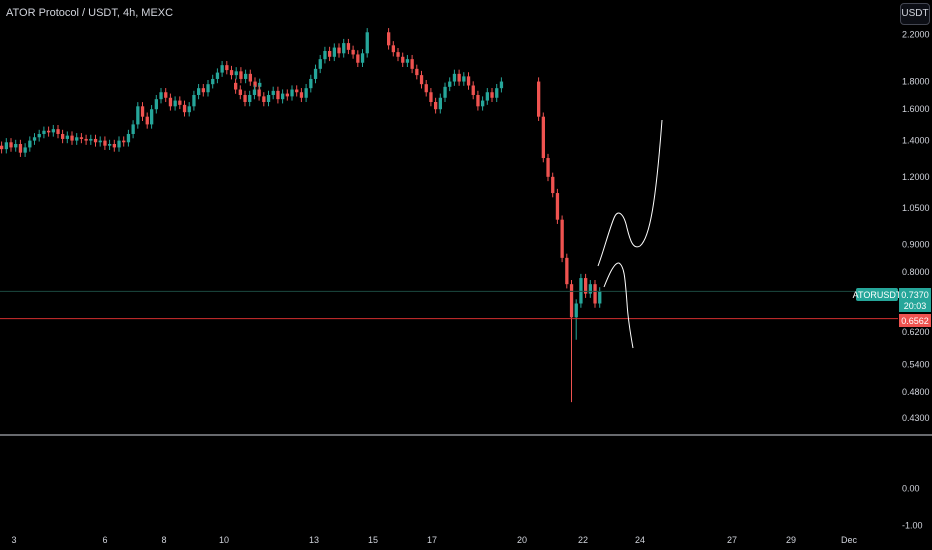 This screenshot has width=932, height=550. I want to click on price-badge: 0.7370 20:03, so click(915, 300).